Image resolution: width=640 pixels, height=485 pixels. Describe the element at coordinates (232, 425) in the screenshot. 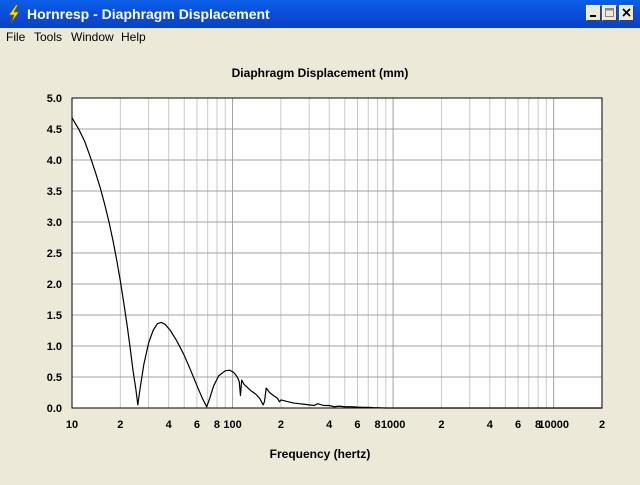

I see `x-tick-label: 100` at that location.